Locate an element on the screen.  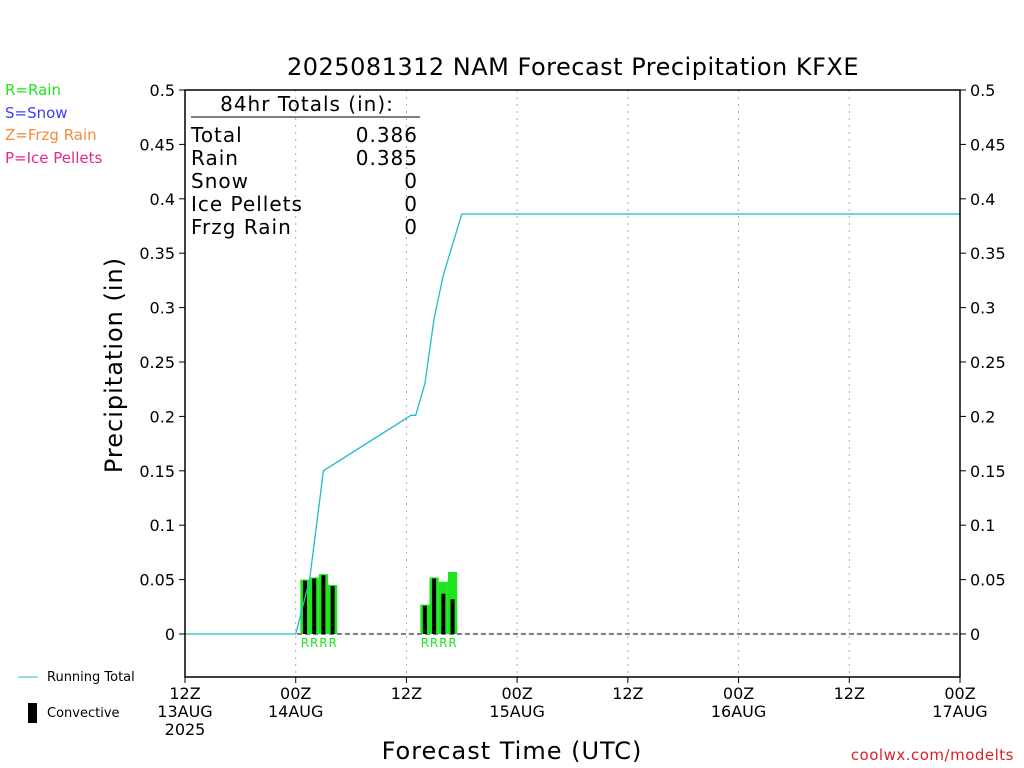
y-tick-label-left-8: 0.4 is located at coordinates (162, 199).